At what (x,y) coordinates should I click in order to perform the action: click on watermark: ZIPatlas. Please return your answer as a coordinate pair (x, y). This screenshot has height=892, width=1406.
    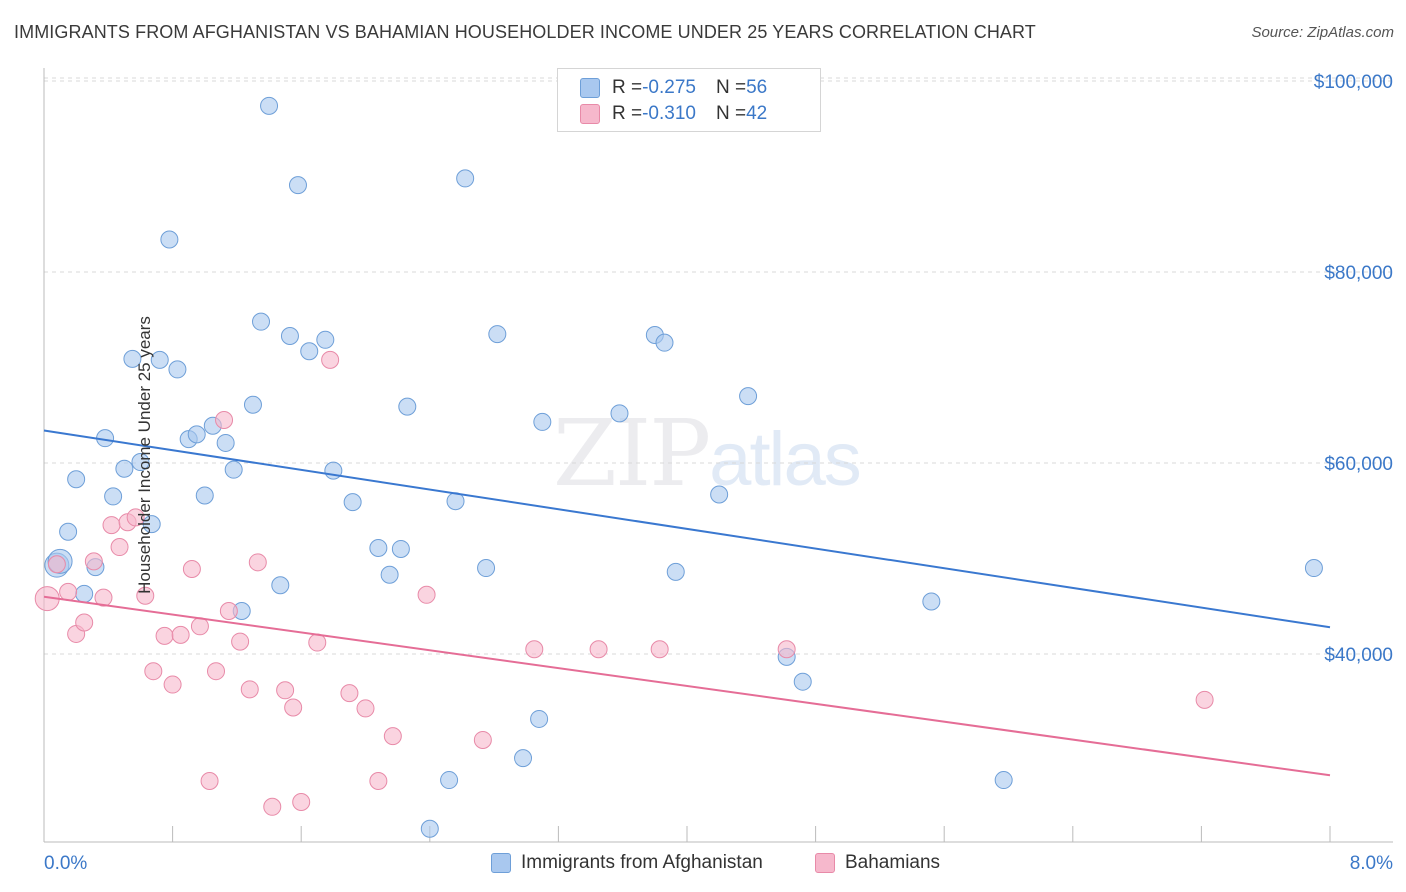
    Looking at the image, I should click on (707, 453).